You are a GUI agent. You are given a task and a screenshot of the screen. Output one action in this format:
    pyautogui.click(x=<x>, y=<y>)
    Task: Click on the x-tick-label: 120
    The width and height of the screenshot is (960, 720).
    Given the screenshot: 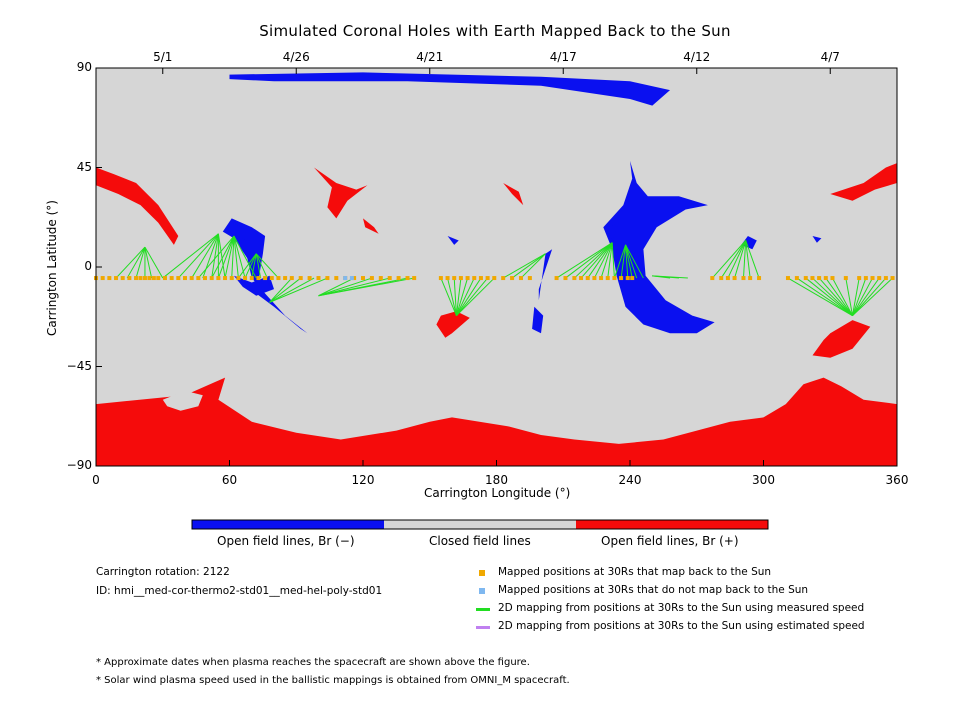 What is the action you would take?
    pyautogui.click(x=363, y=480)
    